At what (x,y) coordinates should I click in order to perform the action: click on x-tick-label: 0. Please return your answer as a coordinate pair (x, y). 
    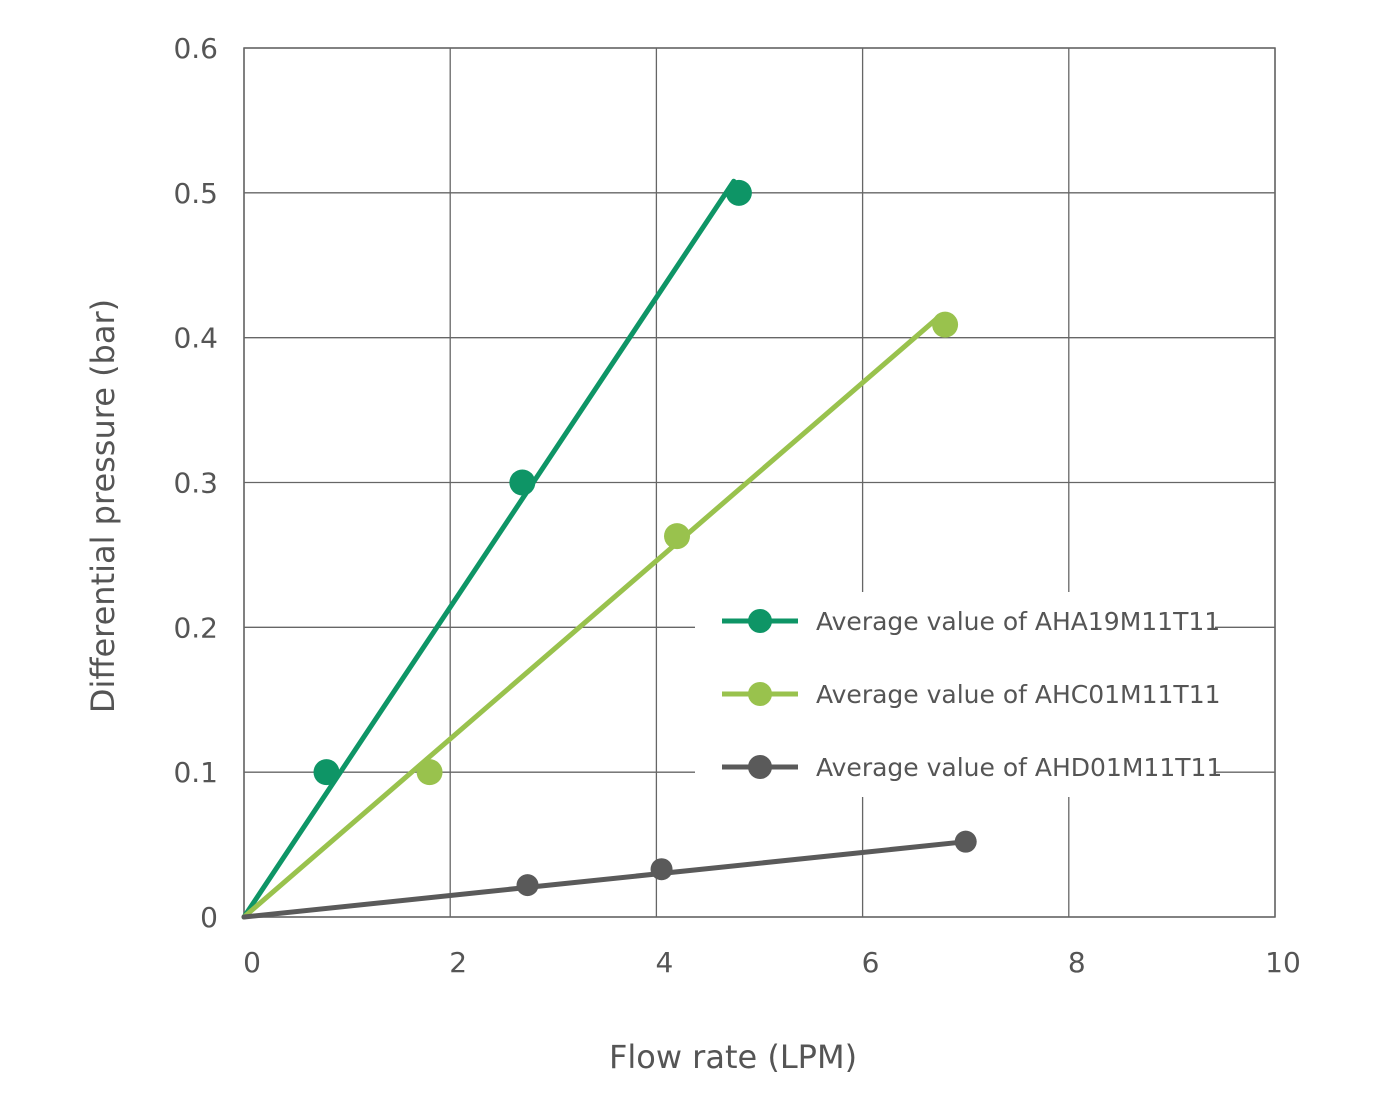
    Looking at the image, I should click on (252, 962).